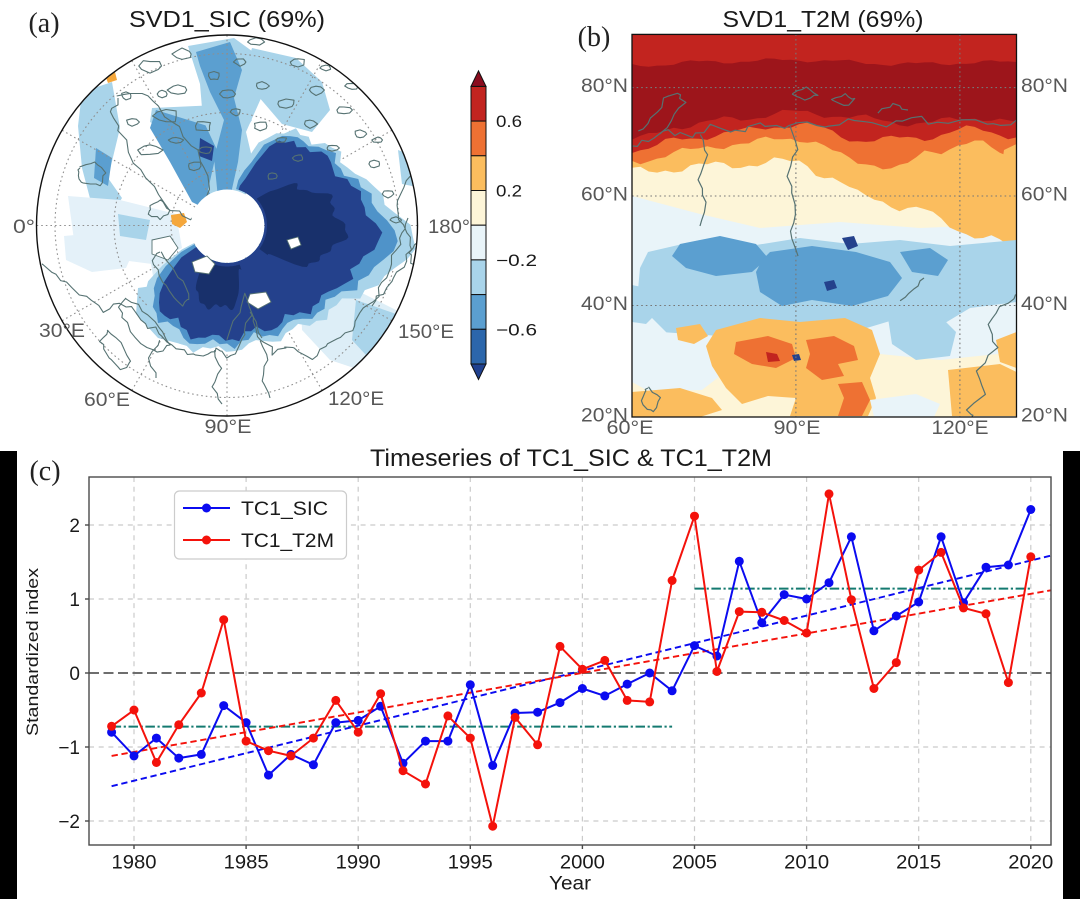 This screenshot has height=899, width=1080. I want to click on svg-text: 1995, so click(470, 863).